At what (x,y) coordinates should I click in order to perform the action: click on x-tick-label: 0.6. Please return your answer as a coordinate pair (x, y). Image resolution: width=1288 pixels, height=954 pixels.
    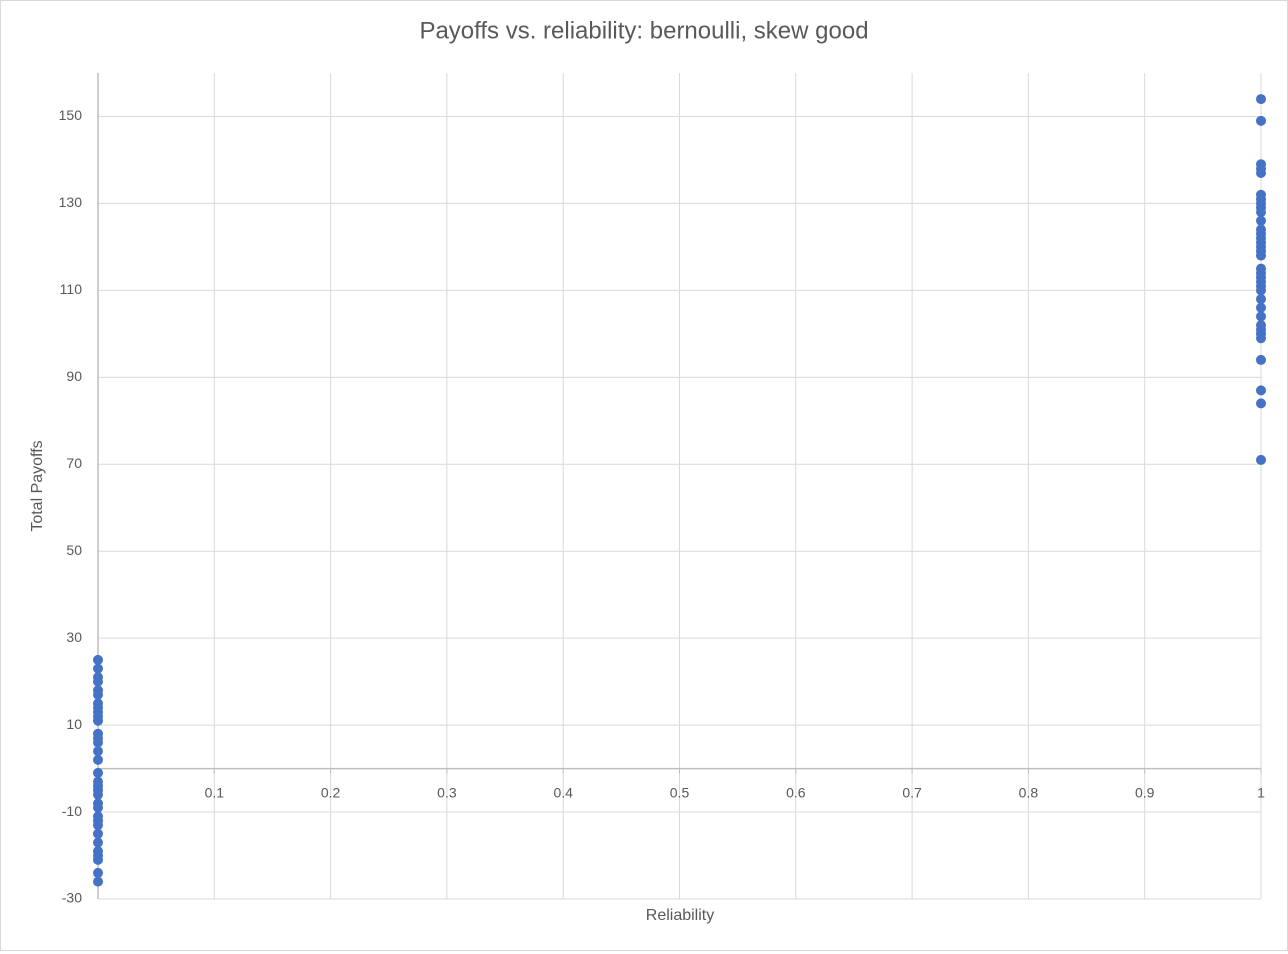
    Looking at the image, I should click on (796, 792).